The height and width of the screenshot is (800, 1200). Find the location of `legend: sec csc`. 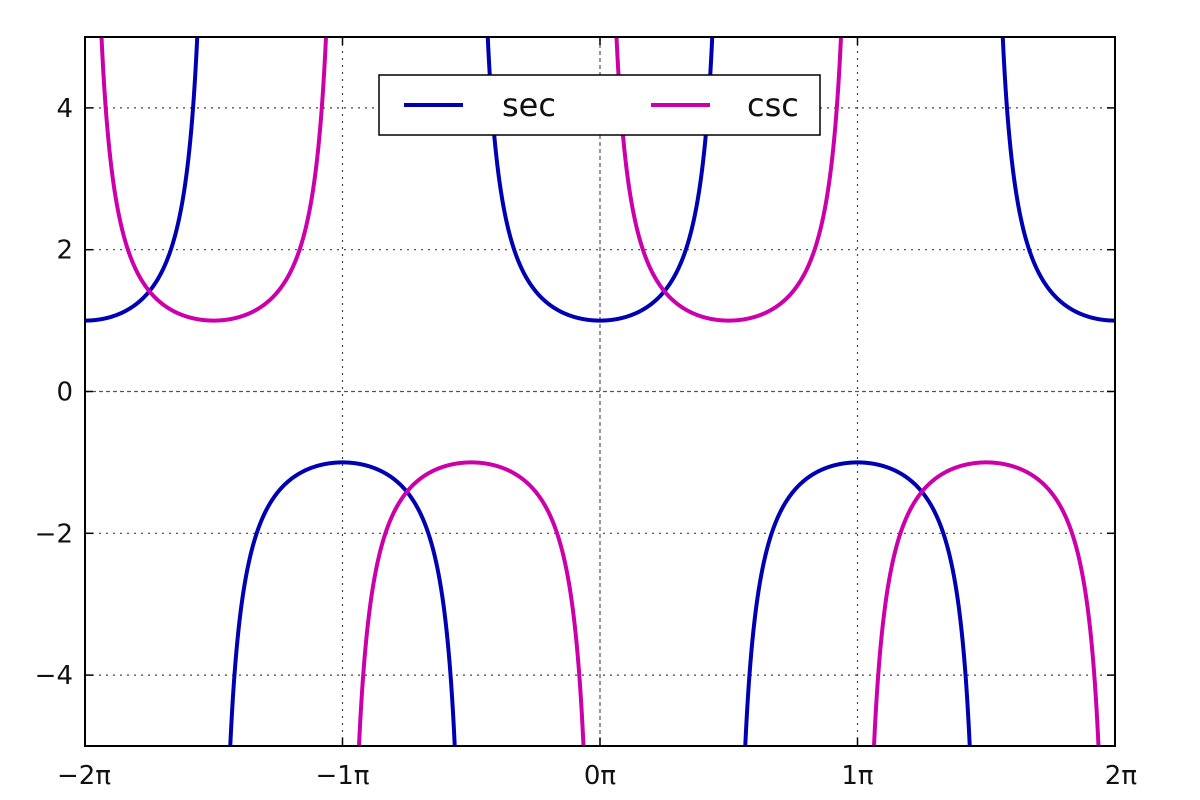

legend: sec csc is located at coordinates (599, 105).